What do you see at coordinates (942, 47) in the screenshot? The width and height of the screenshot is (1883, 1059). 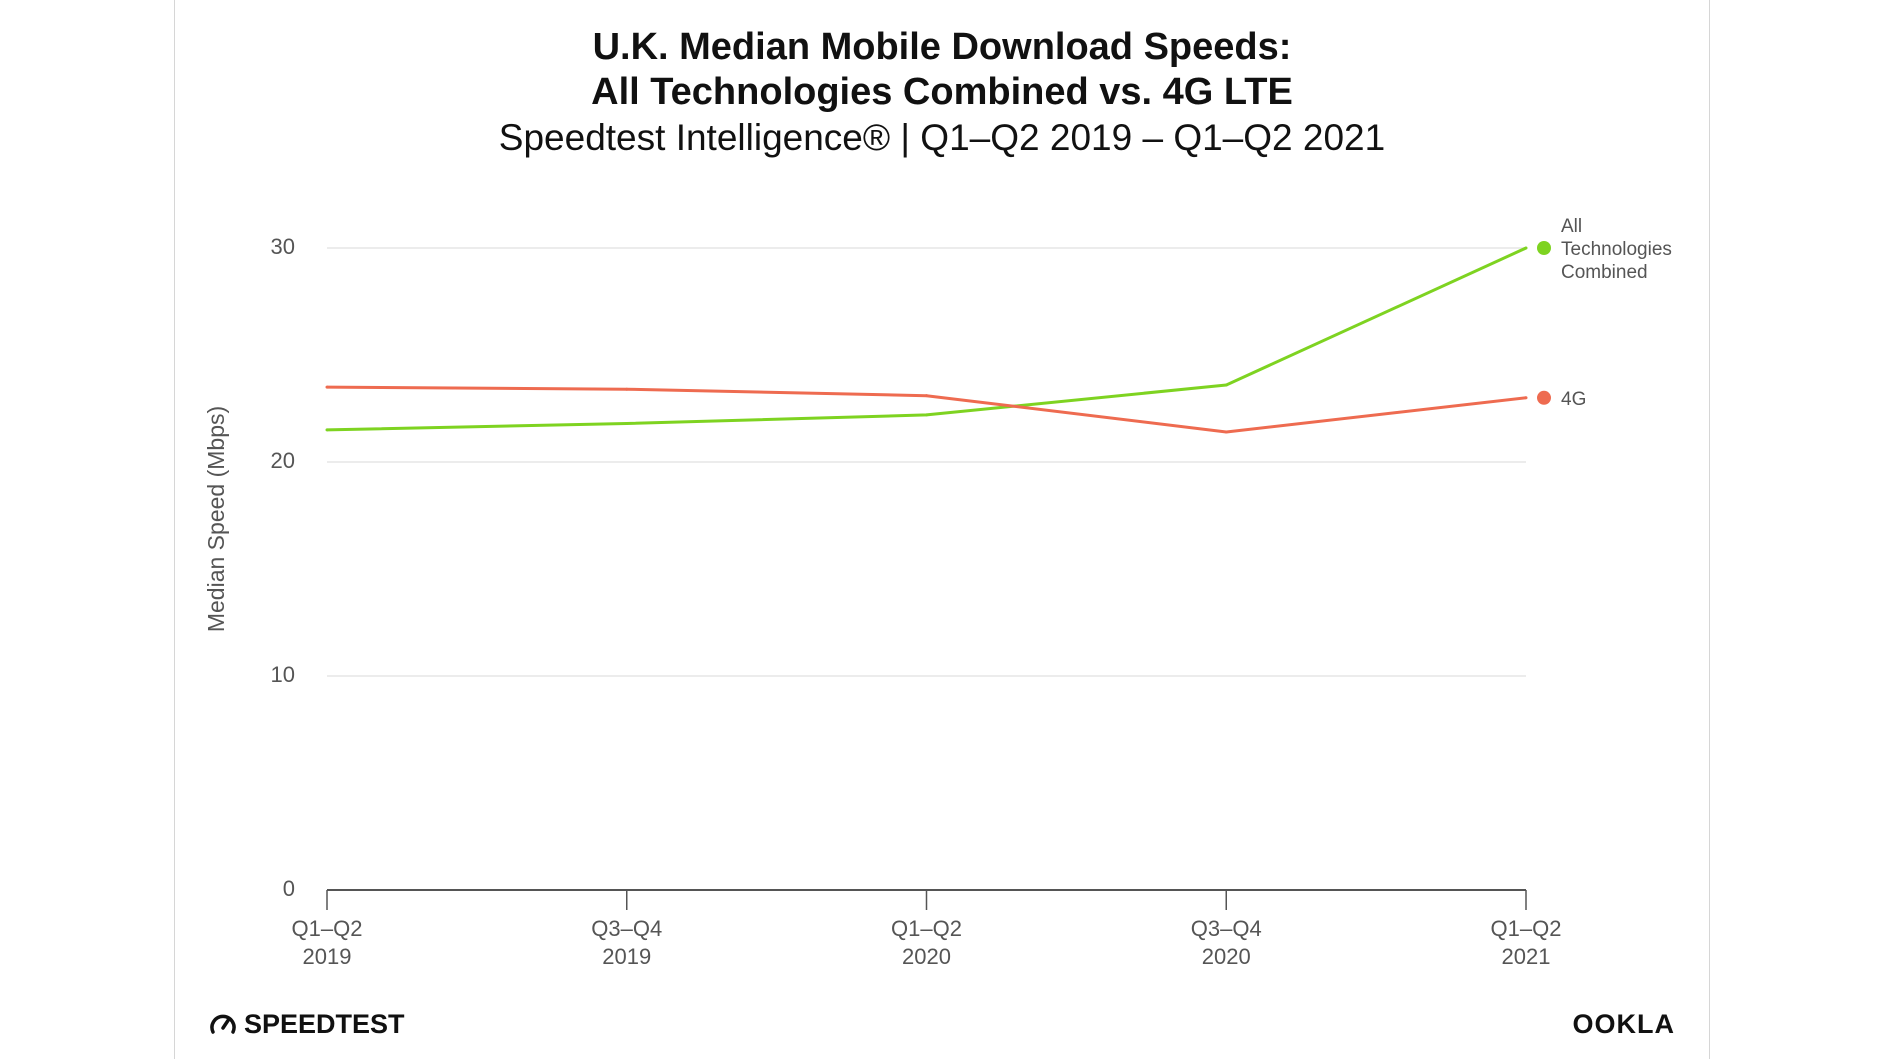 I see `chart-title-line1: U.K. Median Mobile Download Speeds:` at bounding box center [942, 47].